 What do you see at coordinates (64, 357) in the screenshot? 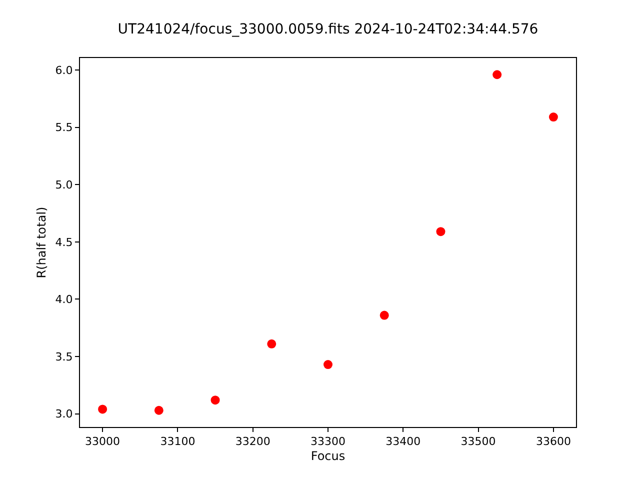
I see `y-tick-label: 3.5` at bounding box center [64, 357].